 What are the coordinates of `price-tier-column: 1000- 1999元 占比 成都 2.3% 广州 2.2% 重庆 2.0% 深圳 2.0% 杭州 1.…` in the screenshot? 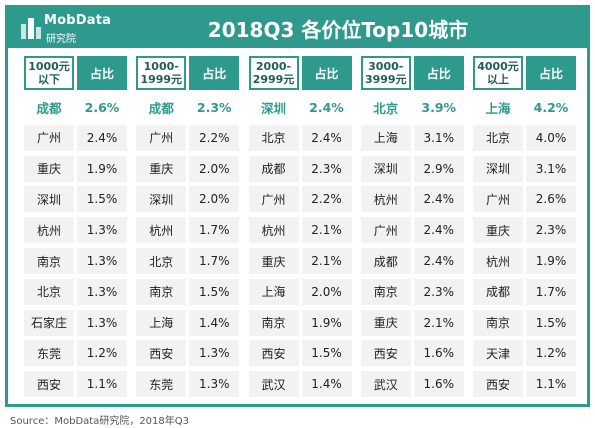 It's located at (188, 229).